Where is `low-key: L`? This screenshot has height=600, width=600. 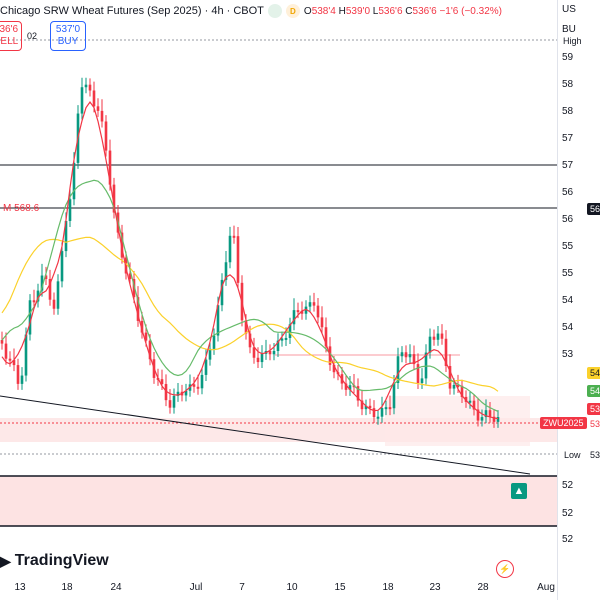 low-key: L is located at coordinates (375, 11).